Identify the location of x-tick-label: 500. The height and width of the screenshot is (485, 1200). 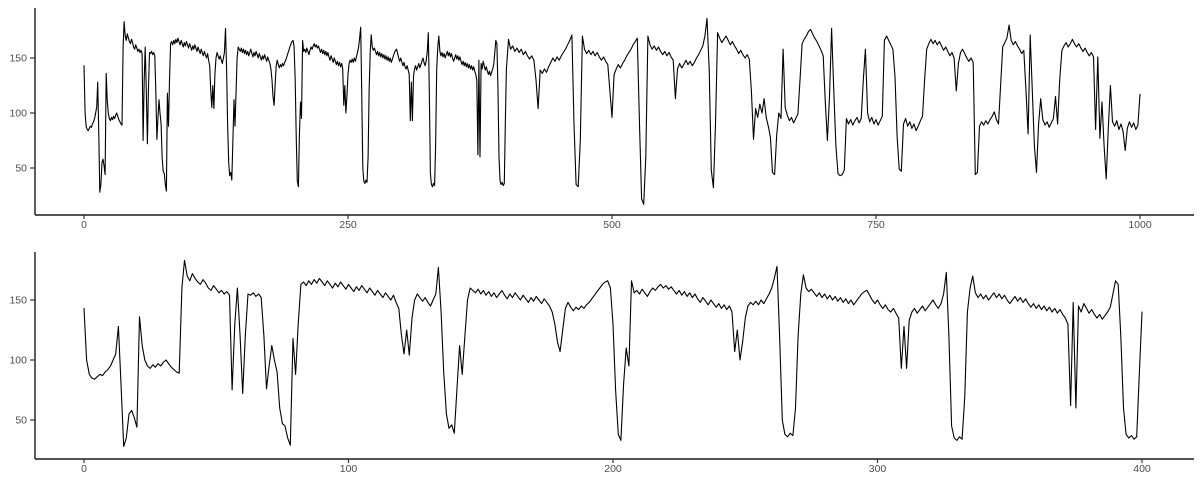
(612, 225).